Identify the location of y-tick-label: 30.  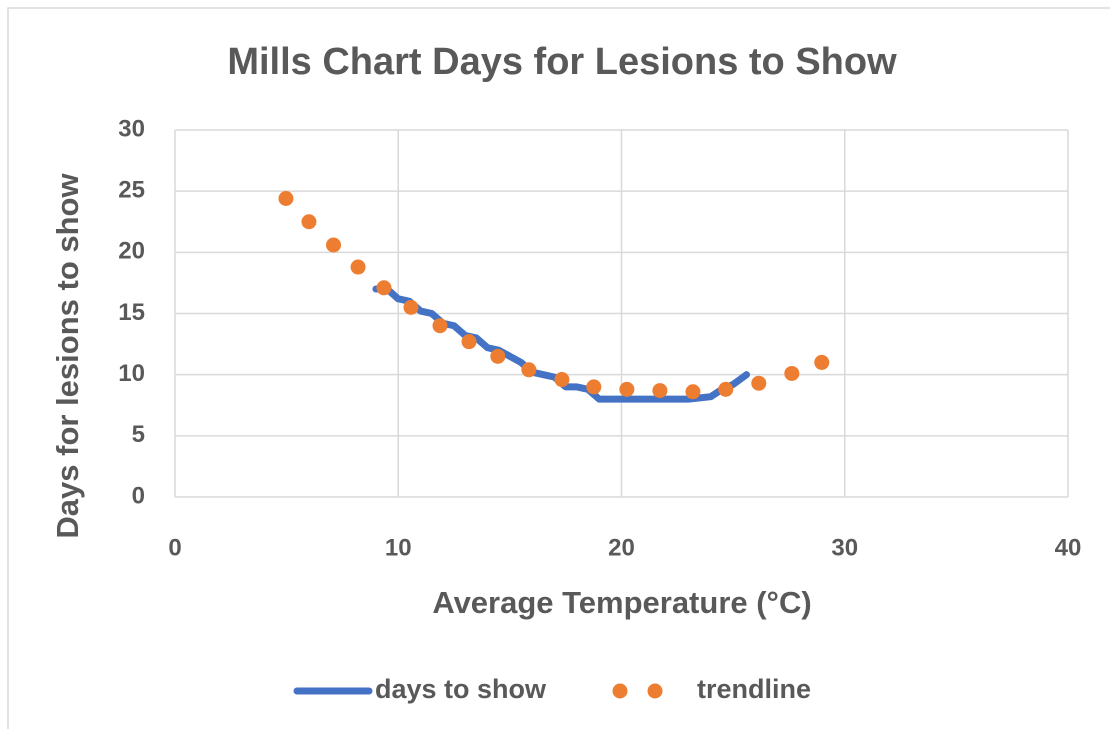
(131, 128).